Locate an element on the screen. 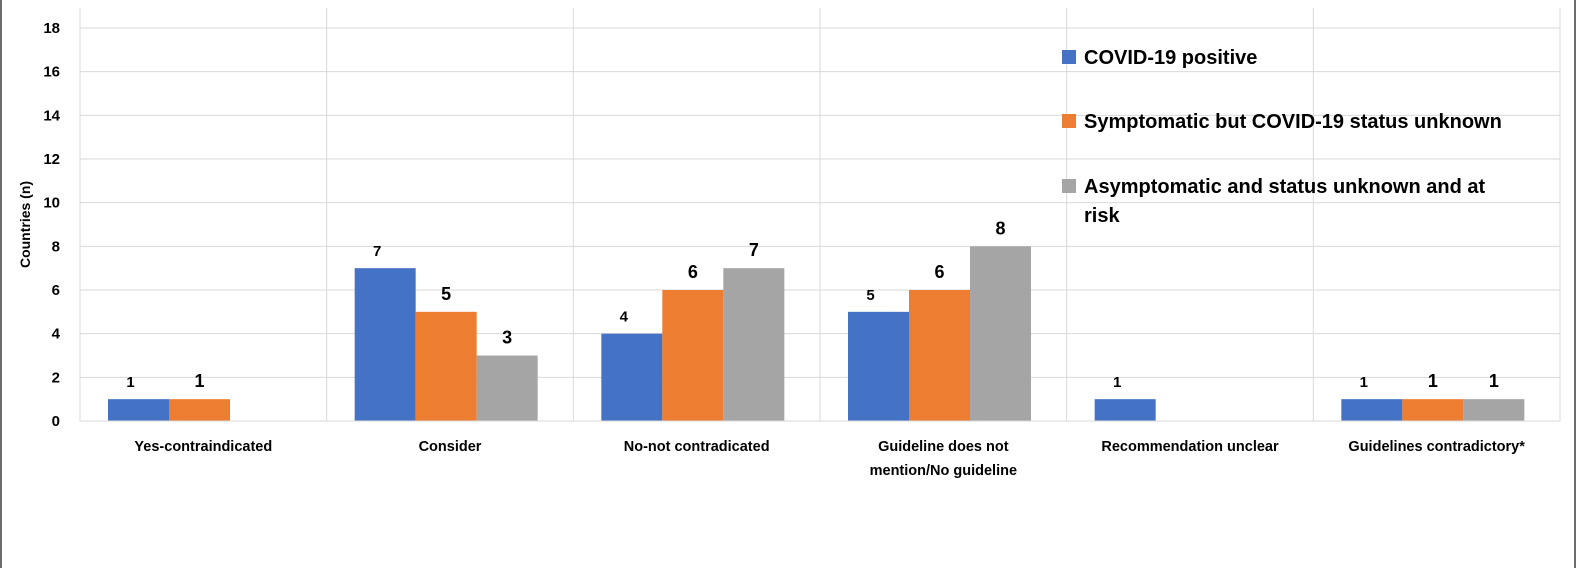  data-label: 8 is located at coordinates (1000, 228).